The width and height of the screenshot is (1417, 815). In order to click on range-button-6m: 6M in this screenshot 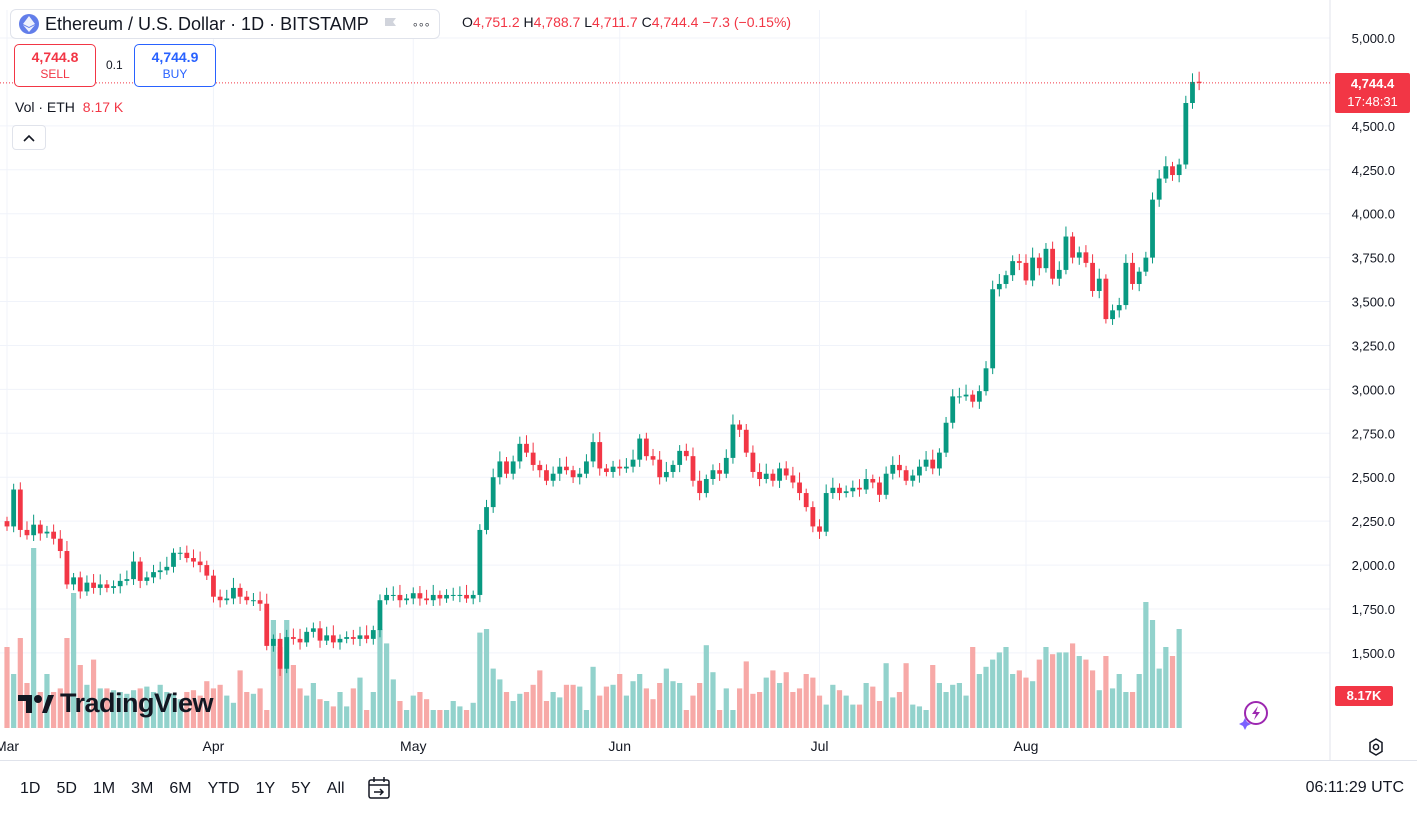, I will do `click(180, 788)`.